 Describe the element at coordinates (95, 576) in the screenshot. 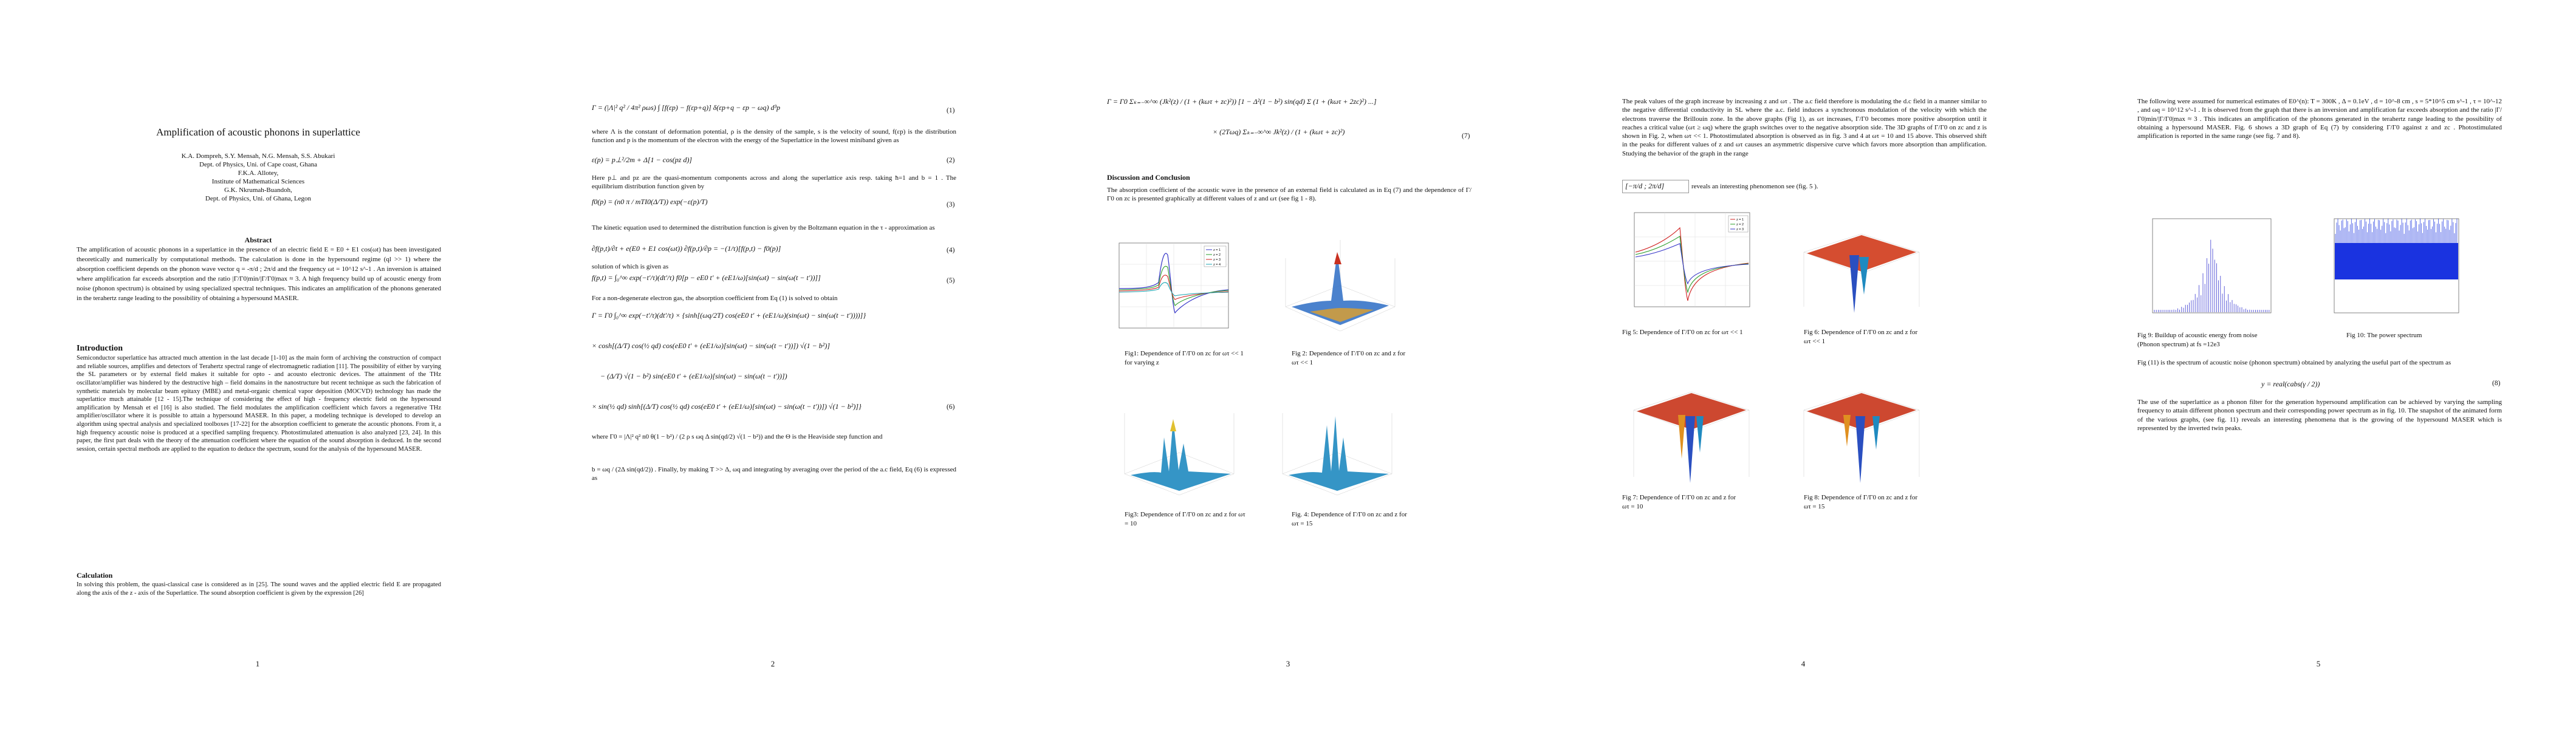

I see `calc-heading: Calculation` at that location.